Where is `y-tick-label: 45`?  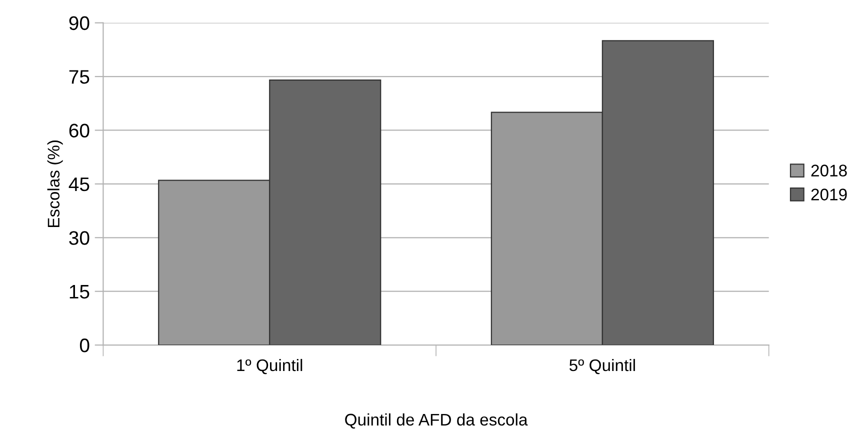
y-tick-label: 45 is located at coordinates (79, 185).